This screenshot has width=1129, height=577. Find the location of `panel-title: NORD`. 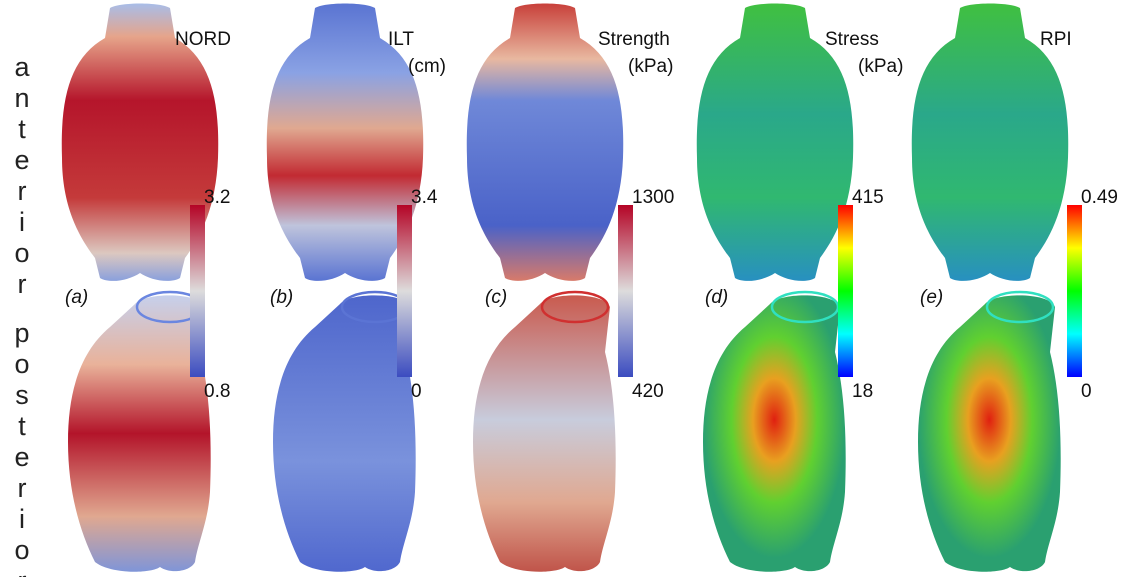

panel-title: NORD is located at coordinates (203, 39).